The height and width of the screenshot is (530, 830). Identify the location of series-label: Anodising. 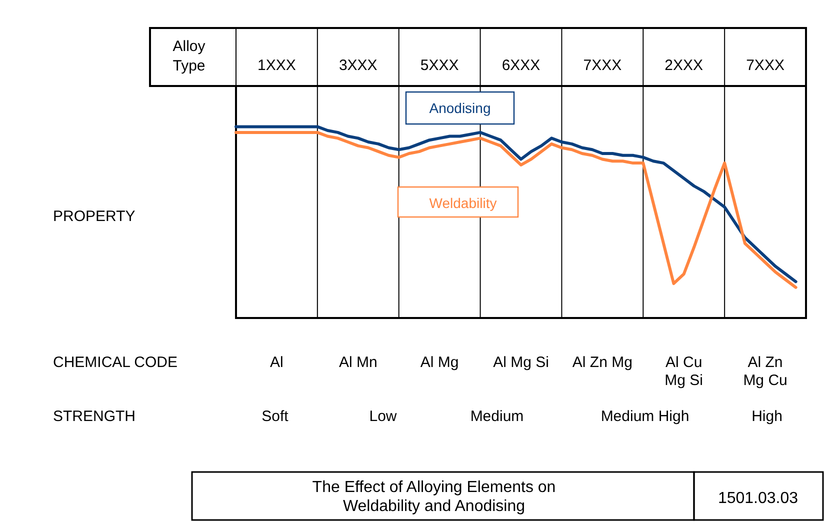
(460, 108).